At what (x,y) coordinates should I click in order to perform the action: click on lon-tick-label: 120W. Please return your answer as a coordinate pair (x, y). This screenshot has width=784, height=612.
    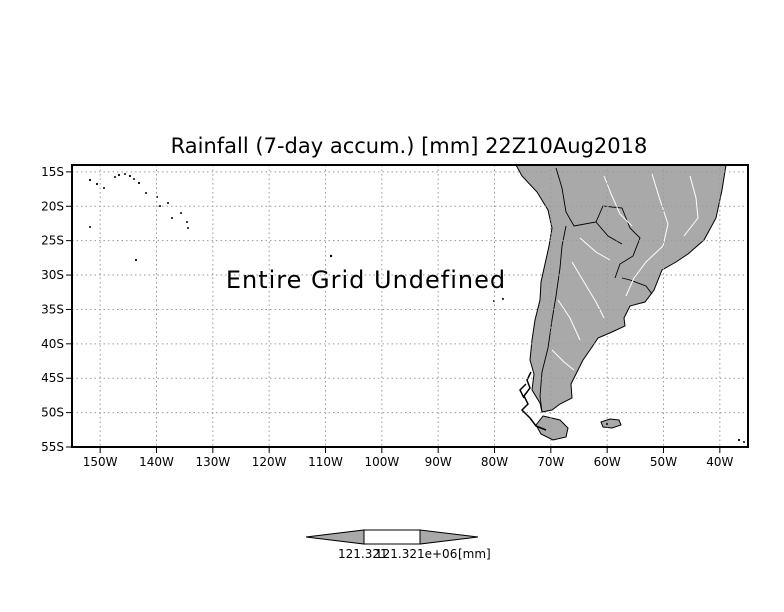
    Looking at the image, I should click on (269, 462).